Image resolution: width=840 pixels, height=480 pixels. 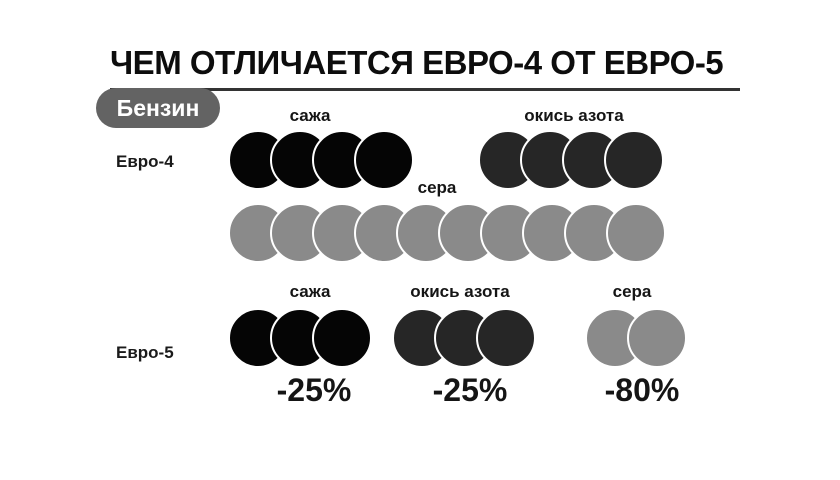 I want to click on euro5-label: Евро-5, so click(x=145, y=352).